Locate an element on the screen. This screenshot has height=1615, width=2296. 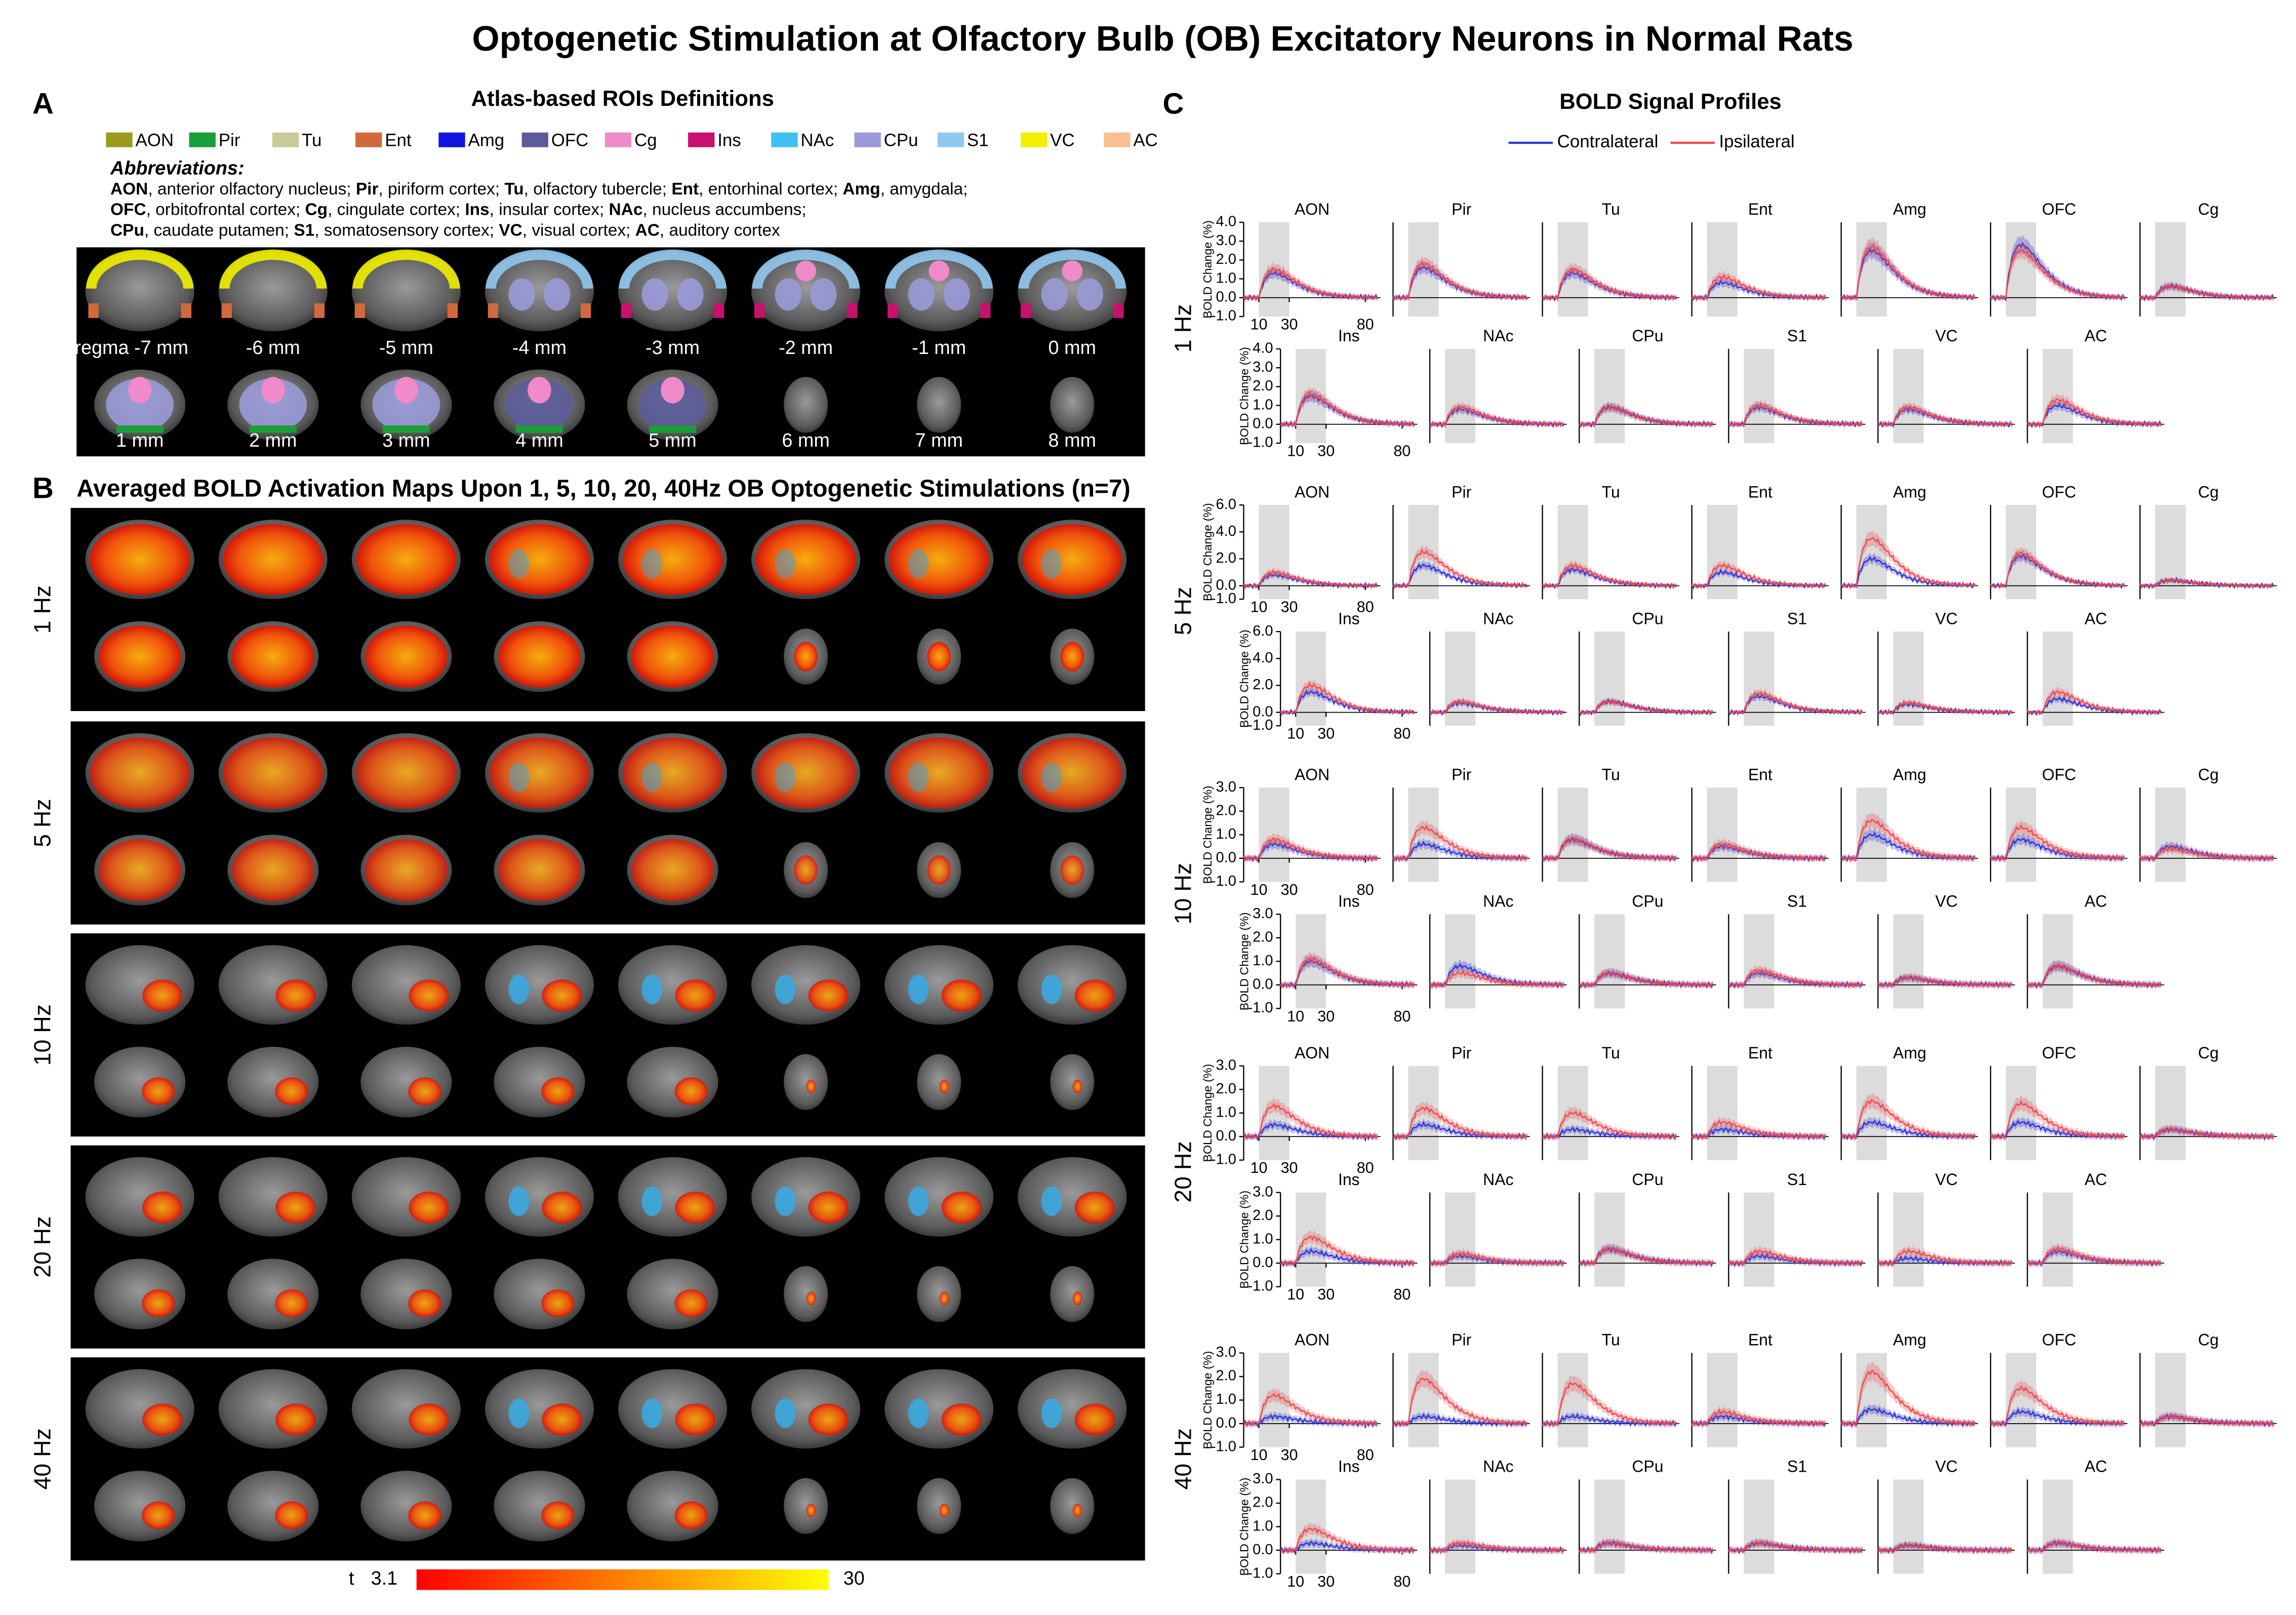
signal-subplot: Cg is located at coordinates (2208, 541).